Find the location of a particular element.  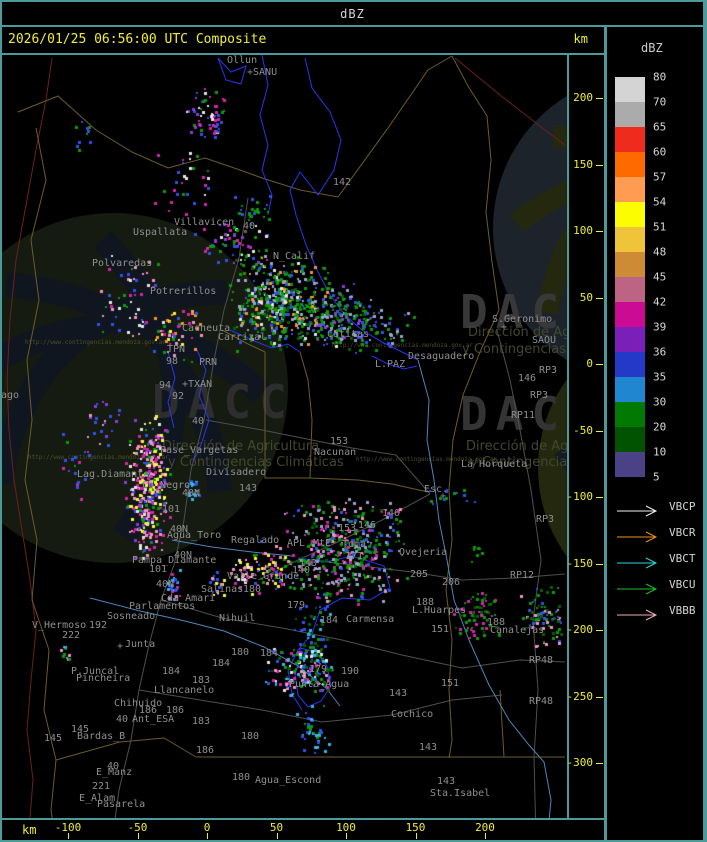

scale-label: 20 is located at coordinates (660, 427).